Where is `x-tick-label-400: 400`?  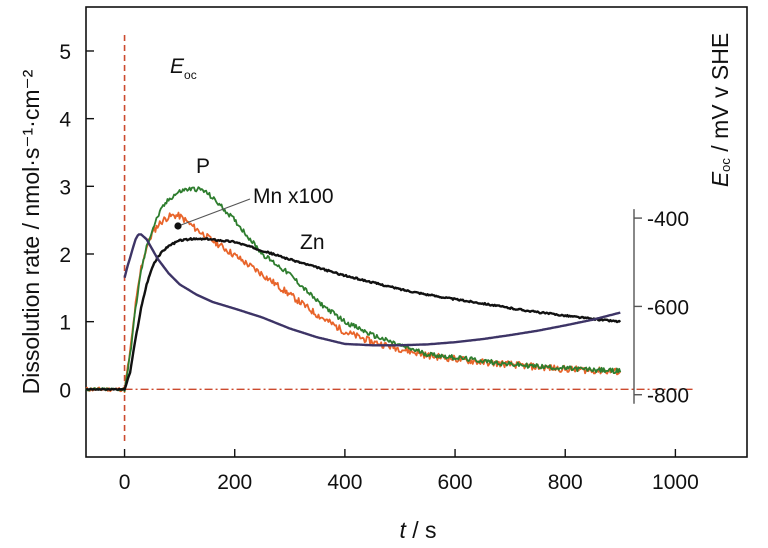 x-tick-label-400: 400 is located at coordinates (344, 482).